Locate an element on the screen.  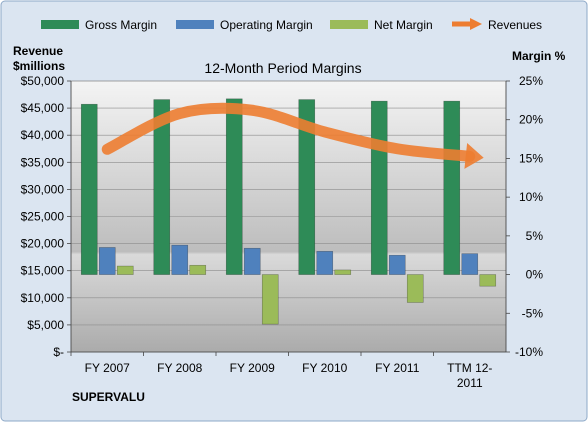
x-axis-tick-label: FY 2009 is located at coordinates (252, 368).